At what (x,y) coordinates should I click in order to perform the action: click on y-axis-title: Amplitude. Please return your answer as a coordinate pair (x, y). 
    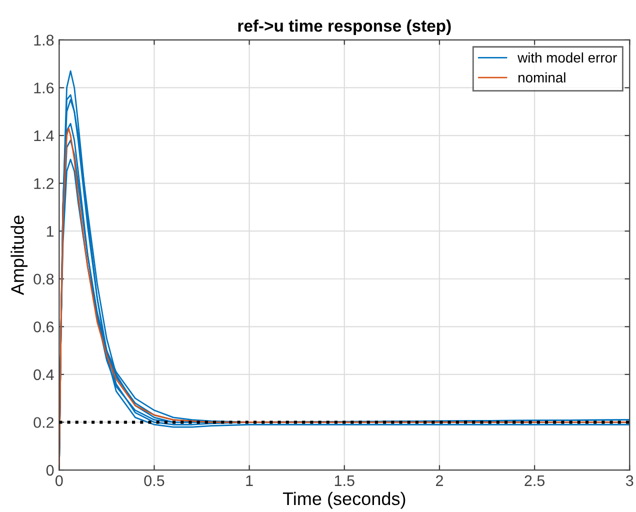
    Looking at the image, I should click on (19, 256).